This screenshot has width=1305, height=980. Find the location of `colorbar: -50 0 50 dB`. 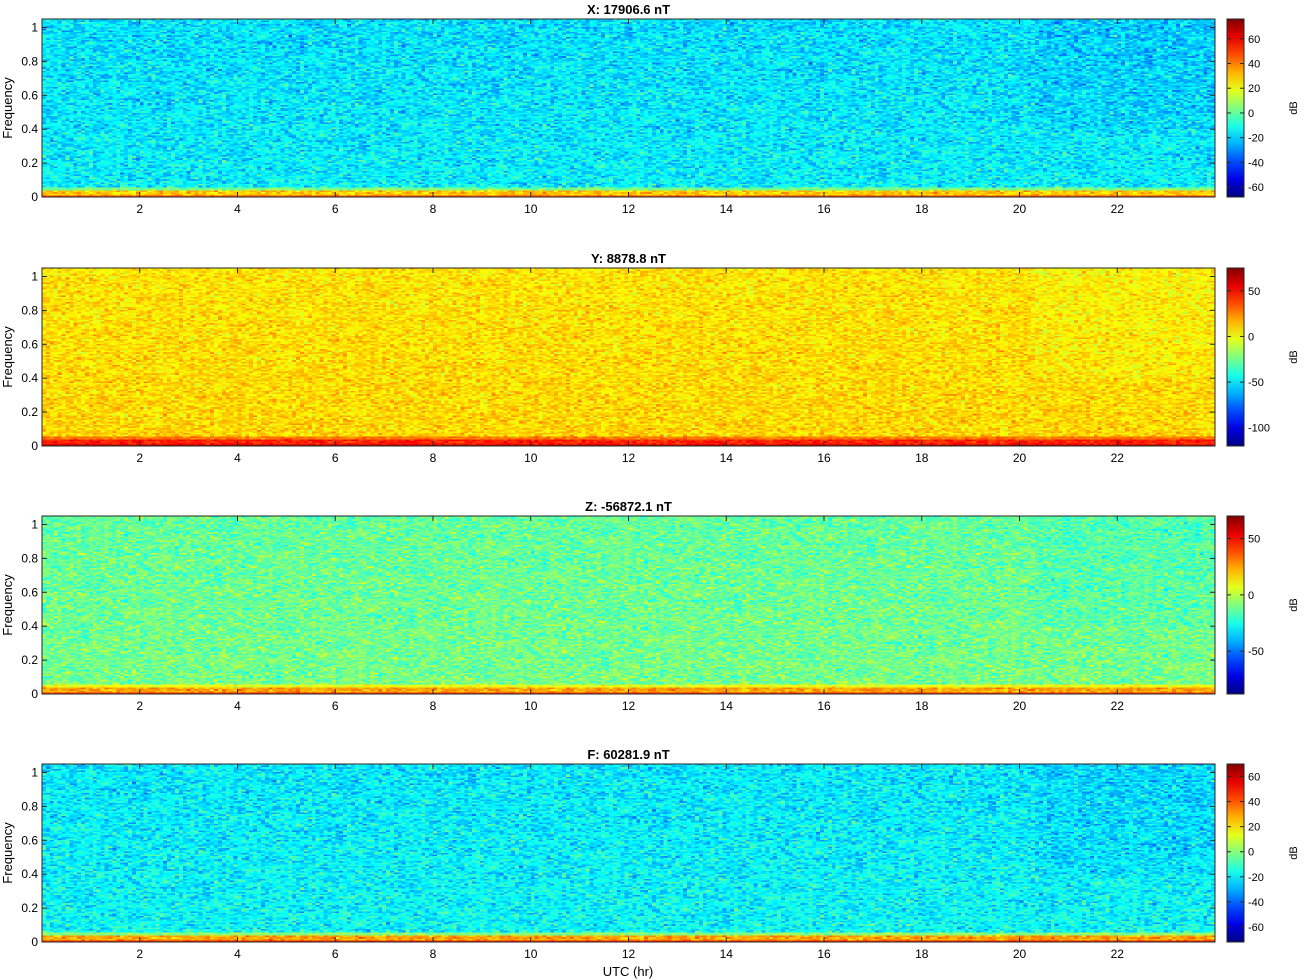

colorbar: -50 0 50 dB is located at coordinates (1263, 605).